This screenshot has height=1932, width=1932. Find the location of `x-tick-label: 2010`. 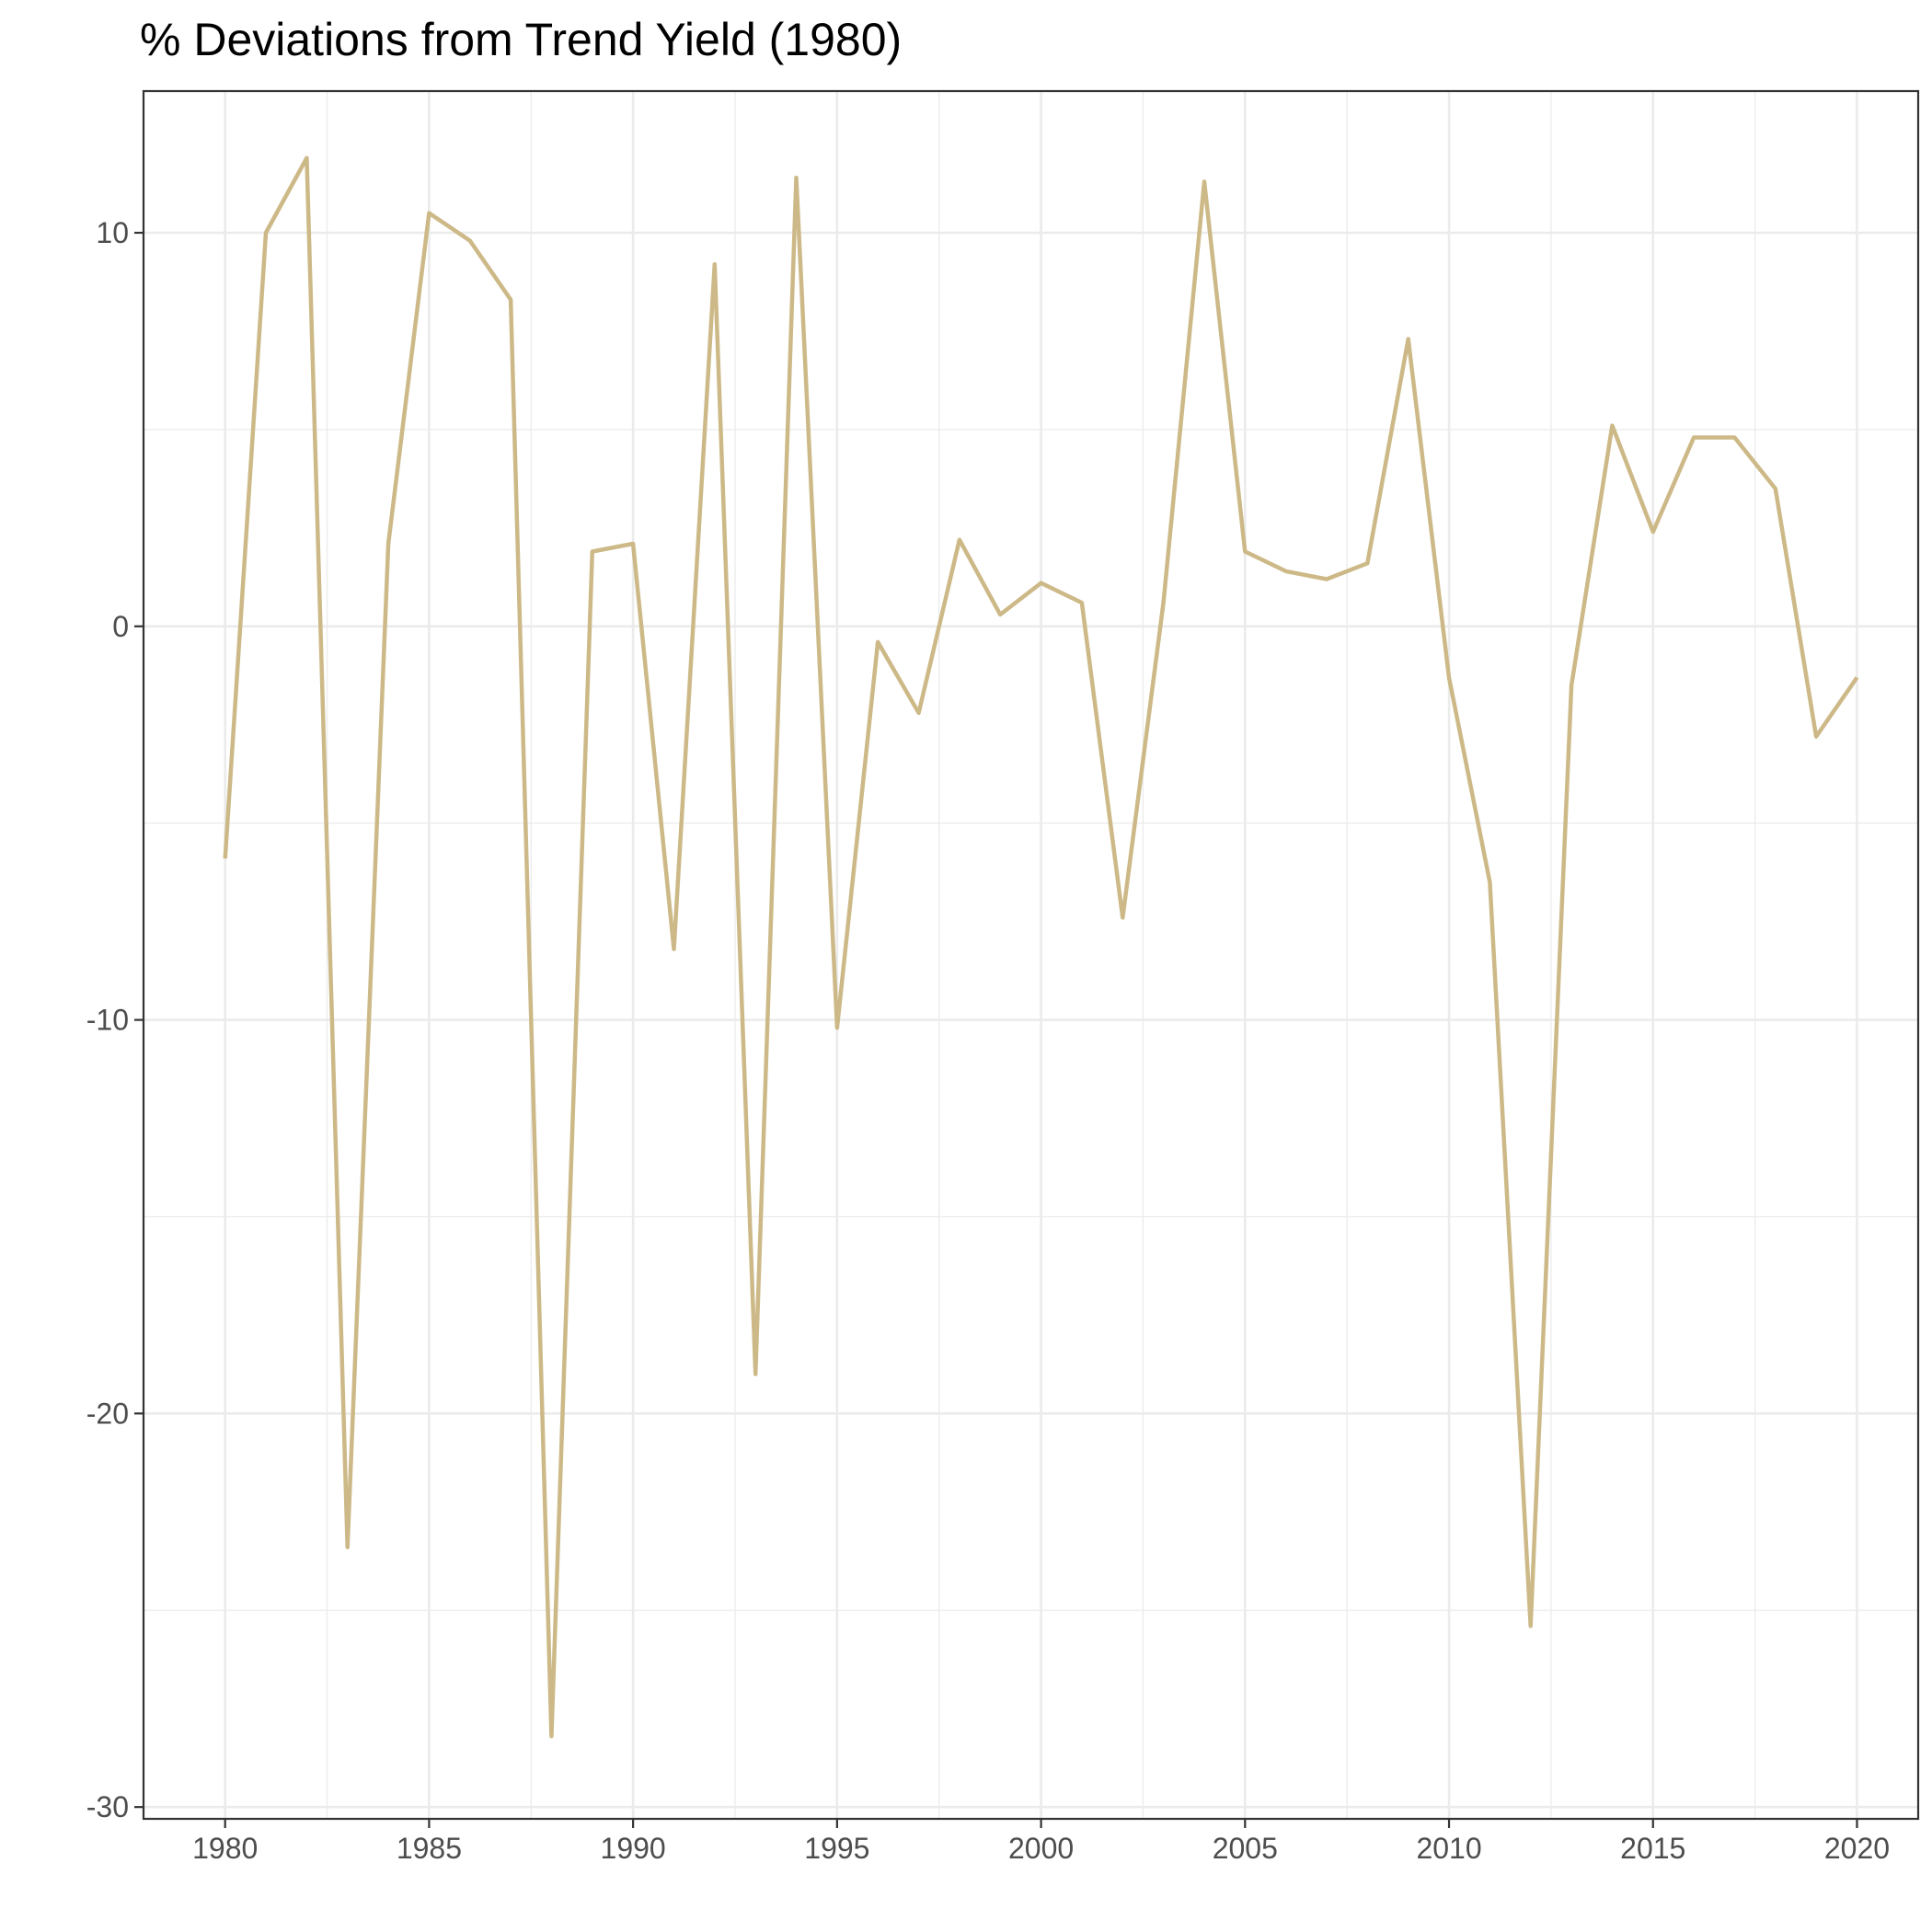

x-tick-label: 2010 is located at coordinates (1448, 1848).